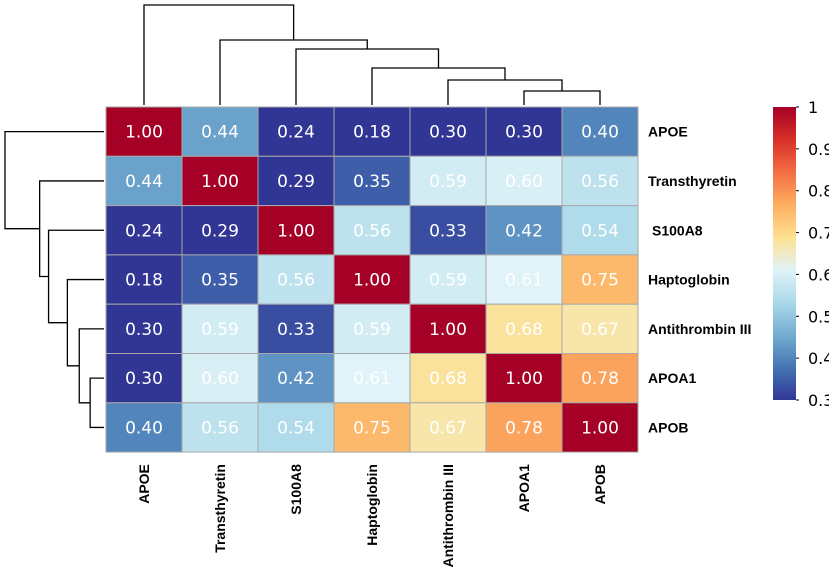 The width and height of the screenshot is (829, 578). Describe the element at coordinates (600, 230) in the screenshot. I see `heatmap-cell-s100a8-apob` at that location.